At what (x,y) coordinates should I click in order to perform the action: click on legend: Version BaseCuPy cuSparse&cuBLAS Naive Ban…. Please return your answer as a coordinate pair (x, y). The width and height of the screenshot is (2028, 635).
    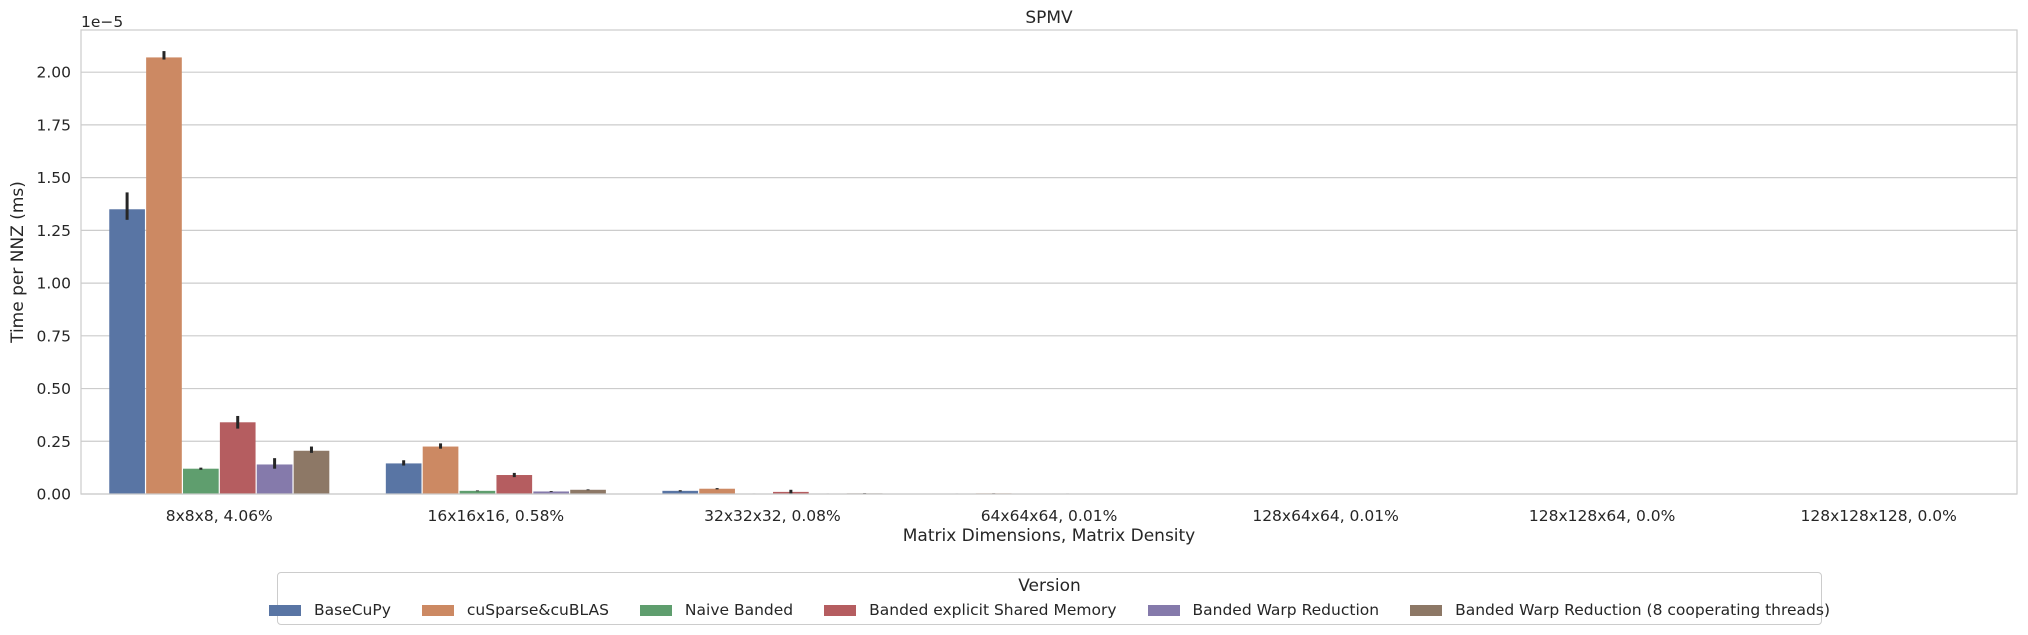
    Looking at the image, I should click on (1049, 598).